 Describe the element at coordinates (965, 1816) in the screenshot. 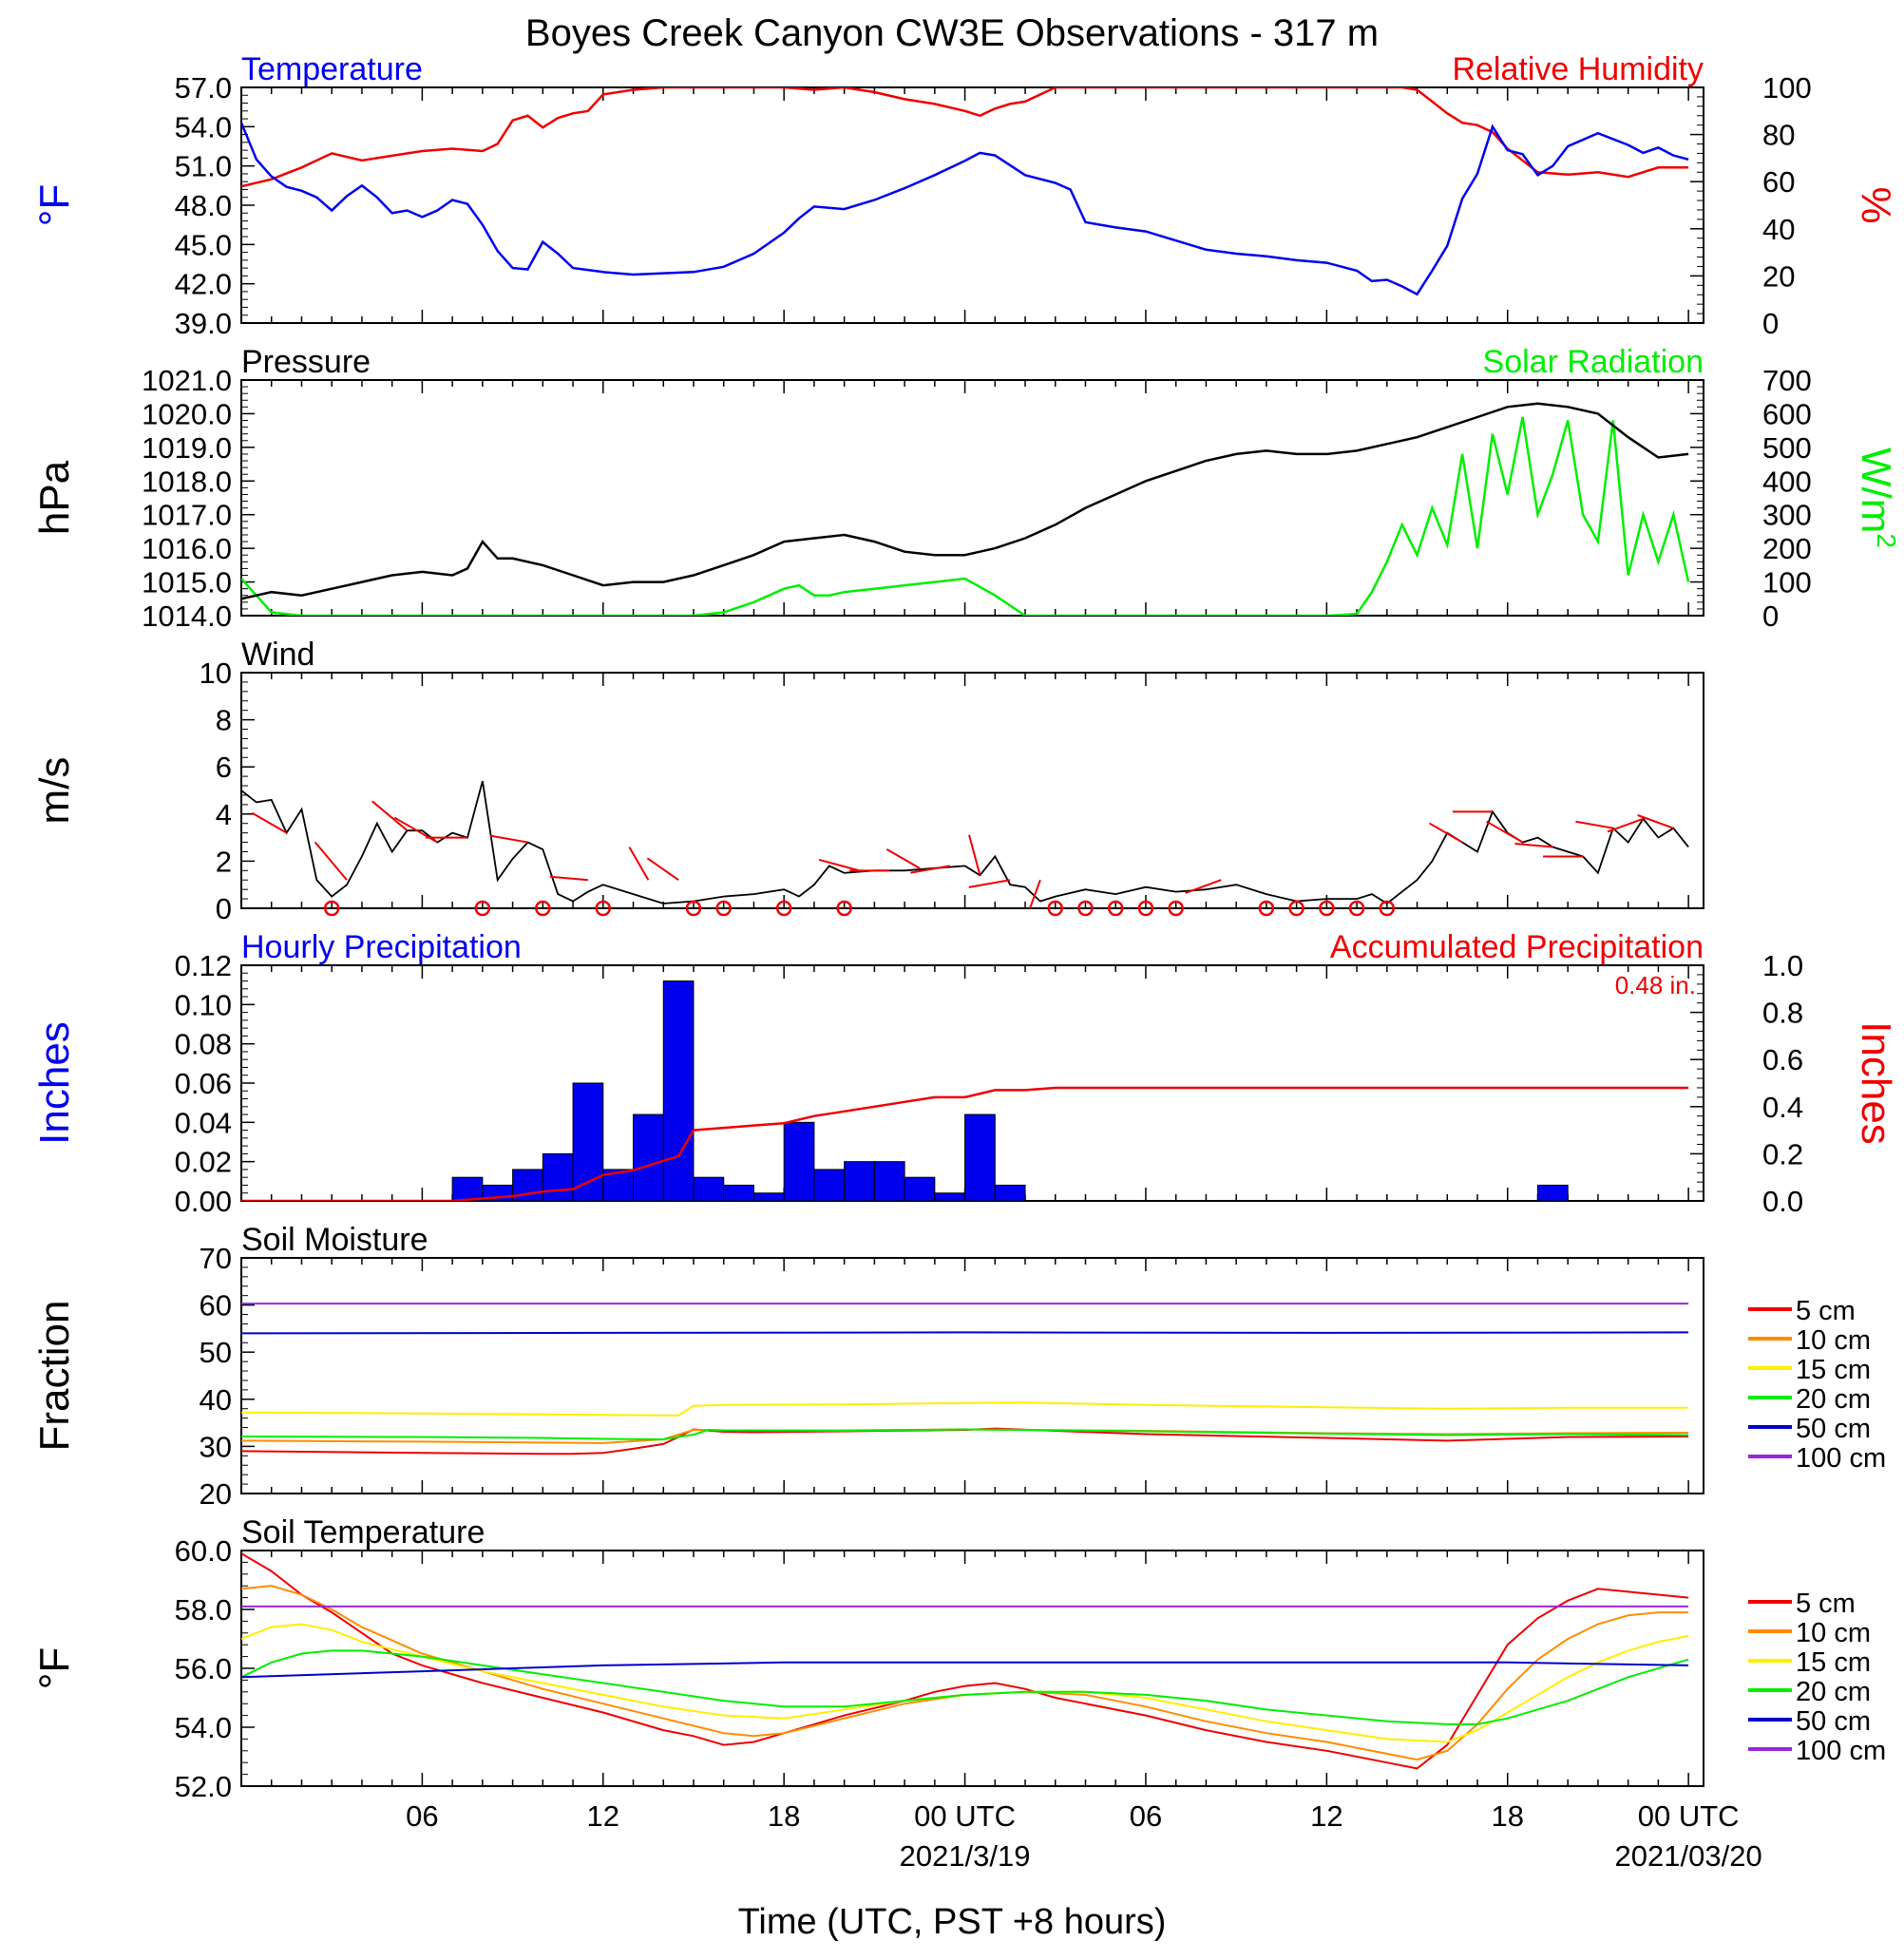

I see `x-tick-label: 00 UTC` at that location.